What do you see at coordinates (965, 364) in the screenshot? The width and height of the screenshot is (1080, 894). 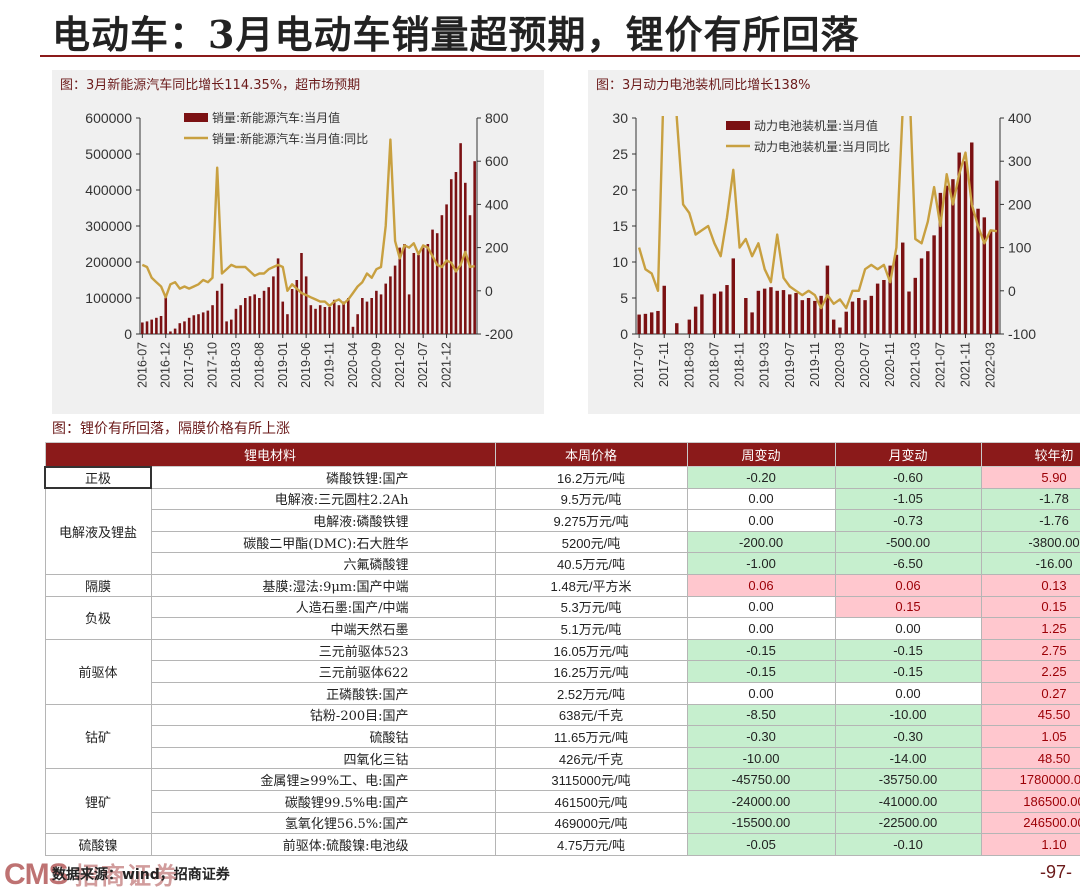 I see `x-tick-label: 2021-11` at bounding box center [965, 364].